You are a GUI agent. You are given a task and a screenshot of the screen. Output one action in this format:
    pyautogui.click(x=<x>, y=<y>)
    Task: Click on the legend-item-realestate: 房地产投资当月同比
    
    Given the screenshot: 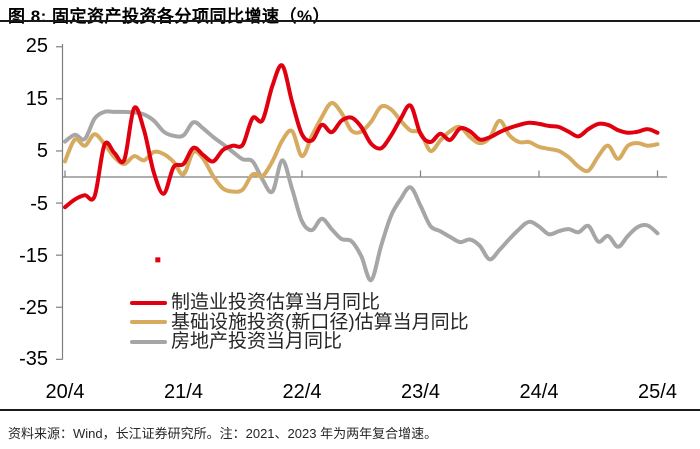 What is the action you would take?
    pyautogui.click(x=299, y=342)
    